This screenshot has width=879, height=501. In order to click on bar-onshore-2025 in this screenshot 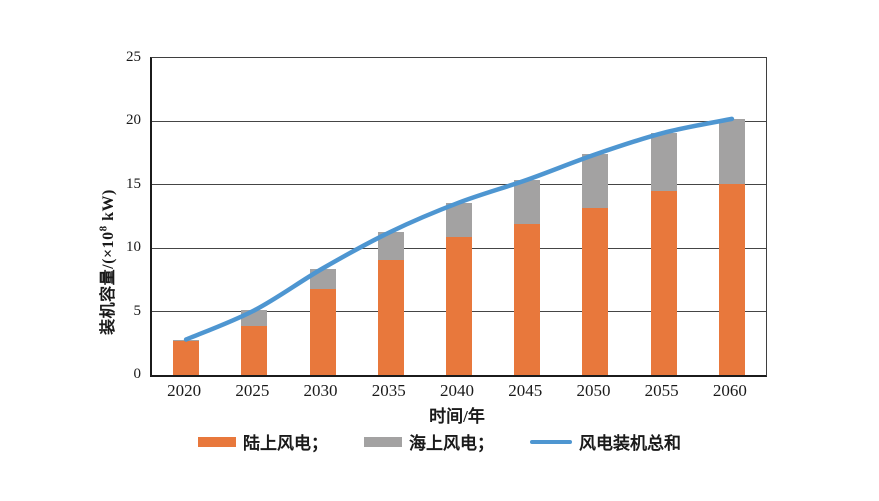, I will do `click(254, 350)`.